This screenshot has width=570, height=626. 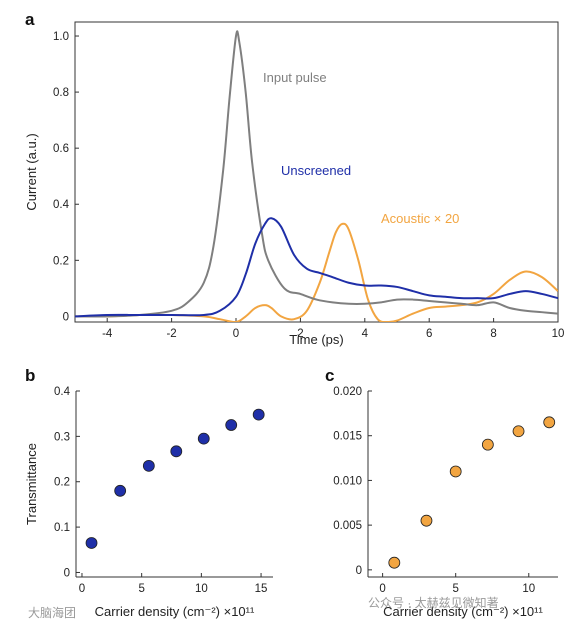 I want to click on panel-c-x-axis-title: Carrier density (cm⁻²) ×10¹¹, so click(x=463, y=611).